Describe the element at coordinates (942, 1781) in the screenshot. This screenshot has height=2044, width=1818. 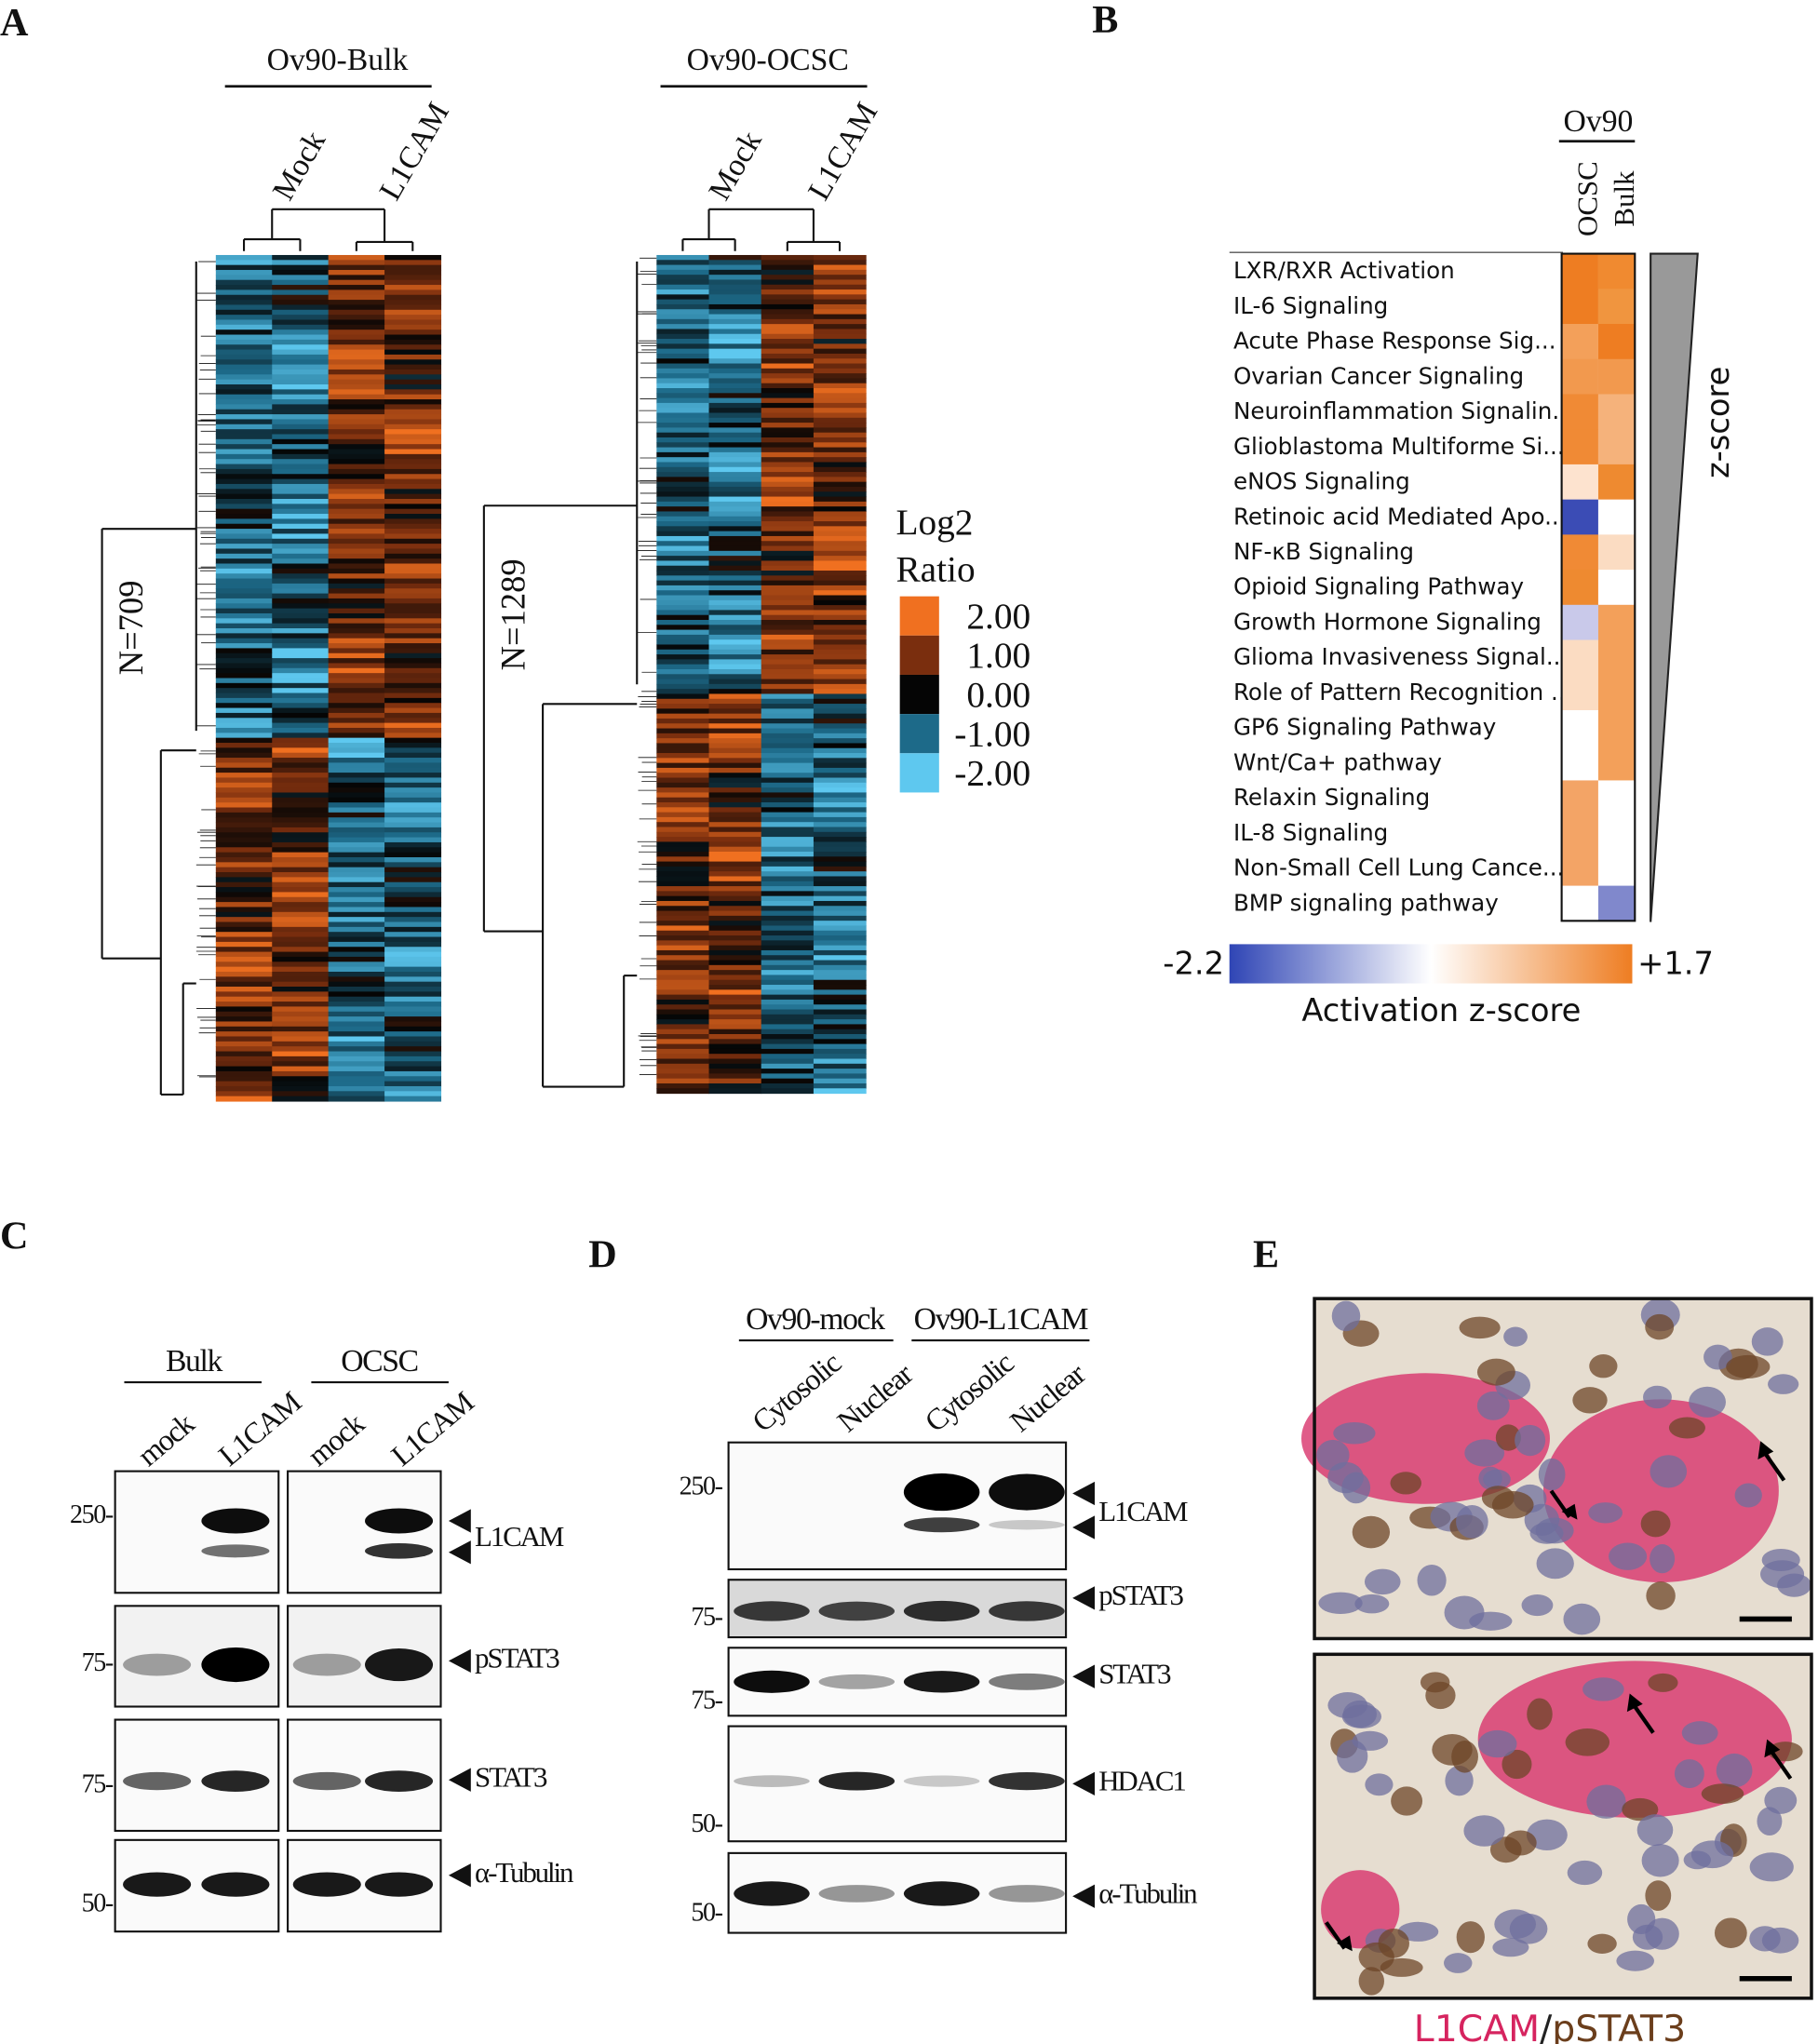
I see `band` at that location.